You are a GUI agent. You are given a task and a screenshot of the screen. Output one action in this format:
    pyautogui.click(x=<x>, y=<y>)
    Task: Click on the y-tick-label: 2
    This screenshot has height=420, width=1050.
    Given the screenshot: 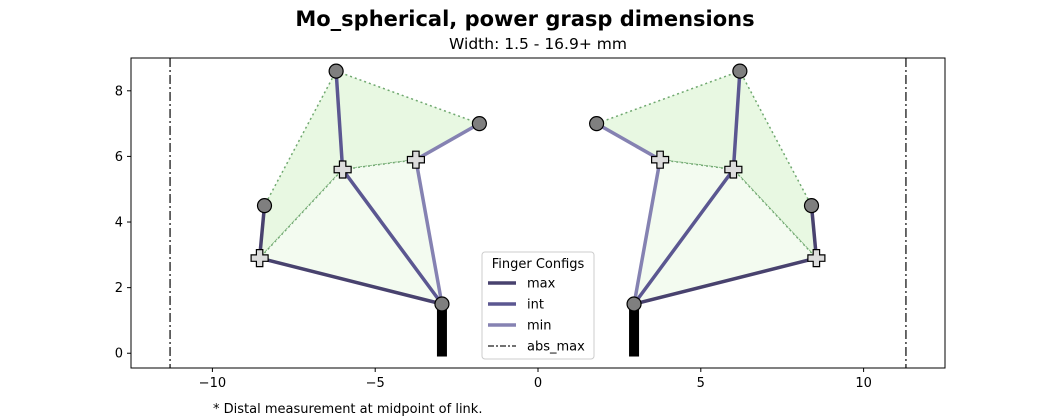 What is the action you would take?
    pyautogui.click(x=119, y=288)
    